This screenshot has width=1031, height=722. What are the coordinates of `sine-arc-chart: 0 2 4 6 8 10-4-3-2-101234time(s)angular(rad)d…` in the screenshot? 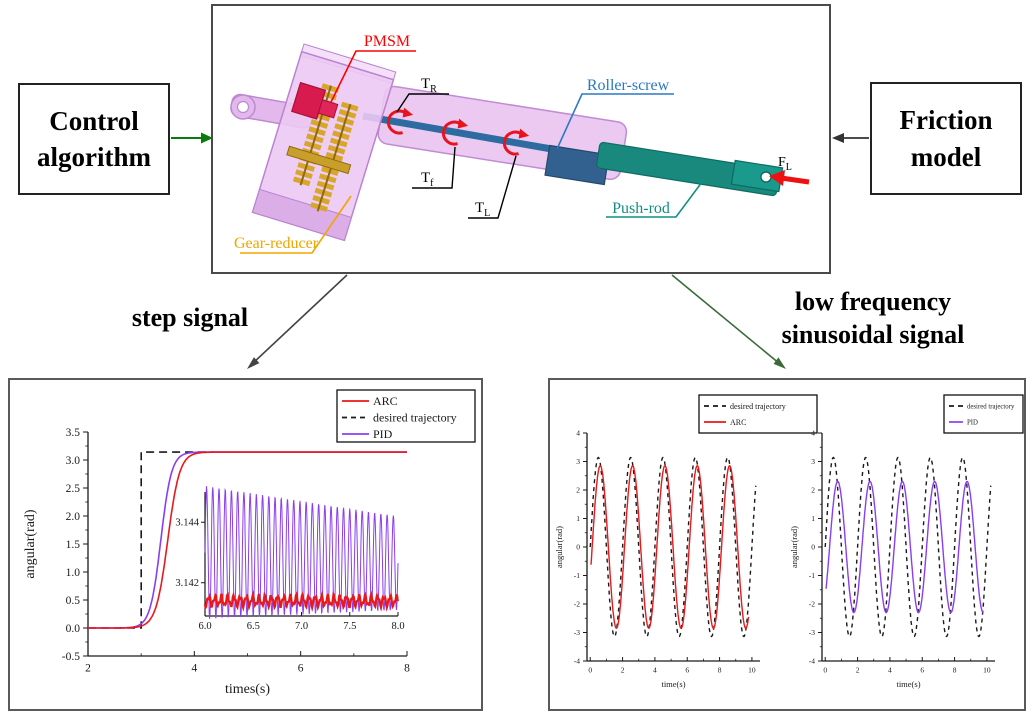 It's located at (686, 541).